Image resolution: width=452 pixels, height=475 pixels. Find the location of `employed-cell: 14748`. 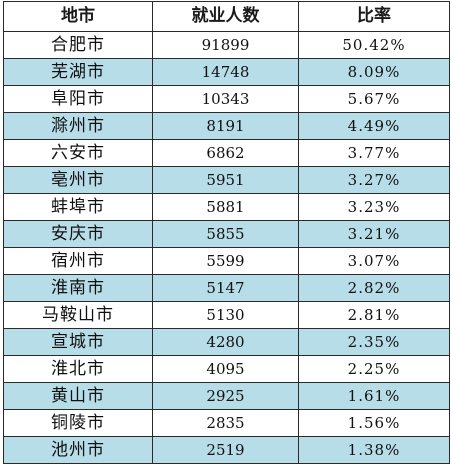

employed-cell: 14748 is located at coordinates (225, 72).